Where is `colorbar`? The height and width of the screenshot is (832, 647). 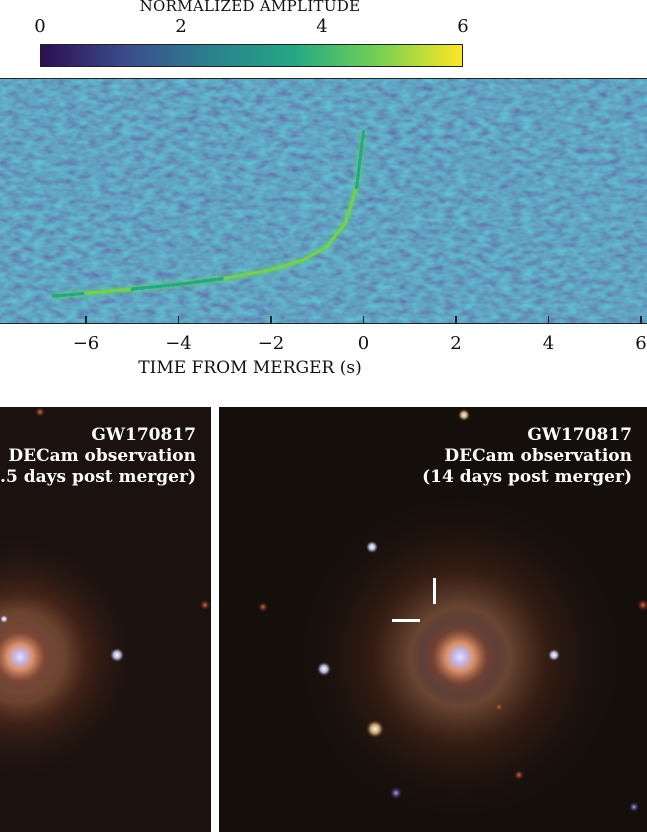 colorbar is located at coordinates (251, 55).